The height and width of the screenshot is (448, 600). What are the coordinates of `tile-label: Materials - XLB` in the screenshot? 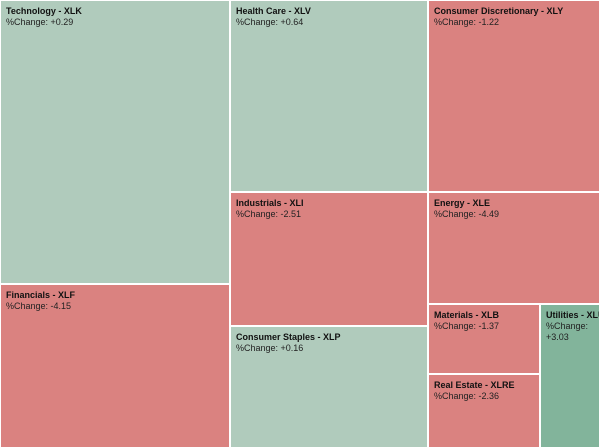 It's located at (467, 315).